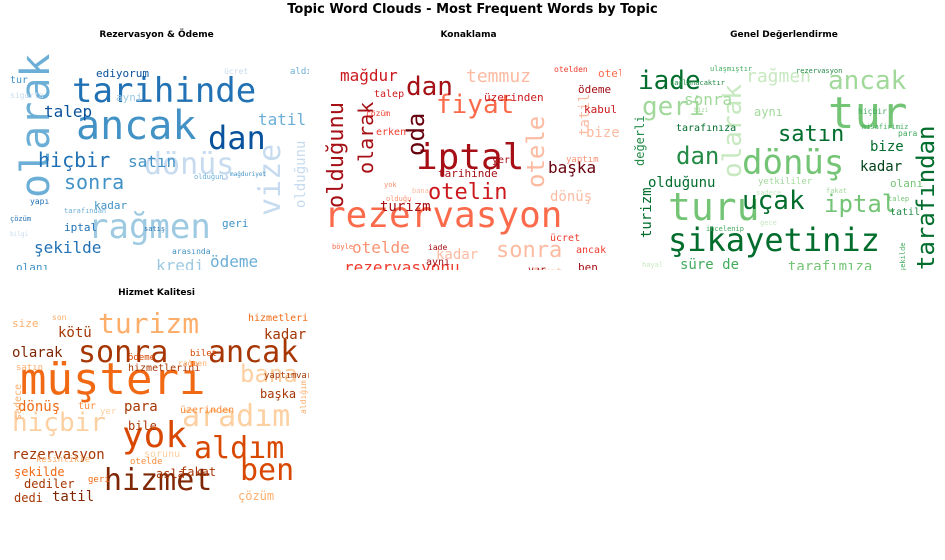 This screenshot has width=945, height=560. I want to click on word-cloud-word: oda, so click(416, 134).